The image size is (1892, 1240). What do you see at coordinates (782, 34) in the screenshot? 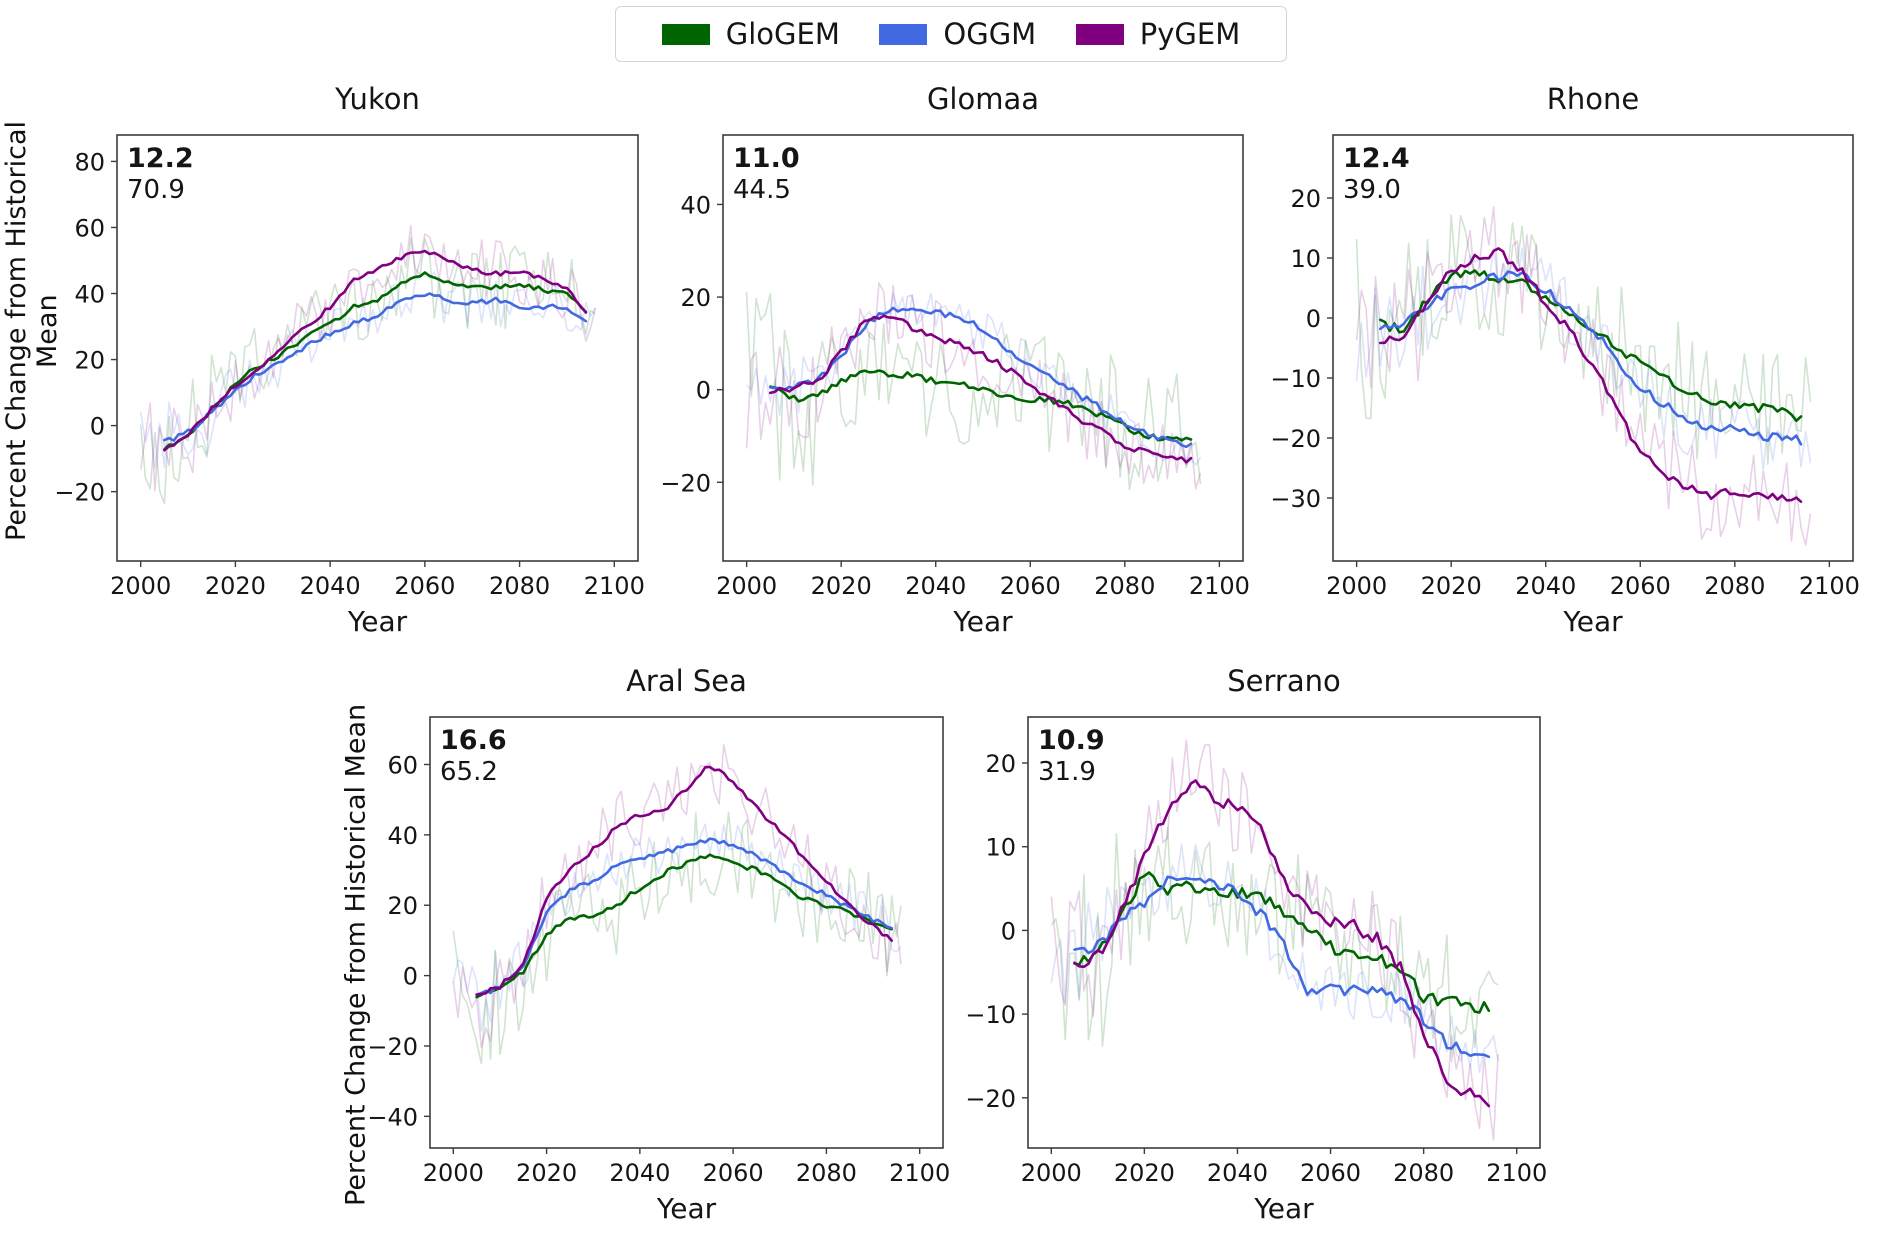
I see `legend-label-glogem: GloGEM` at bounding box center [782, 34].